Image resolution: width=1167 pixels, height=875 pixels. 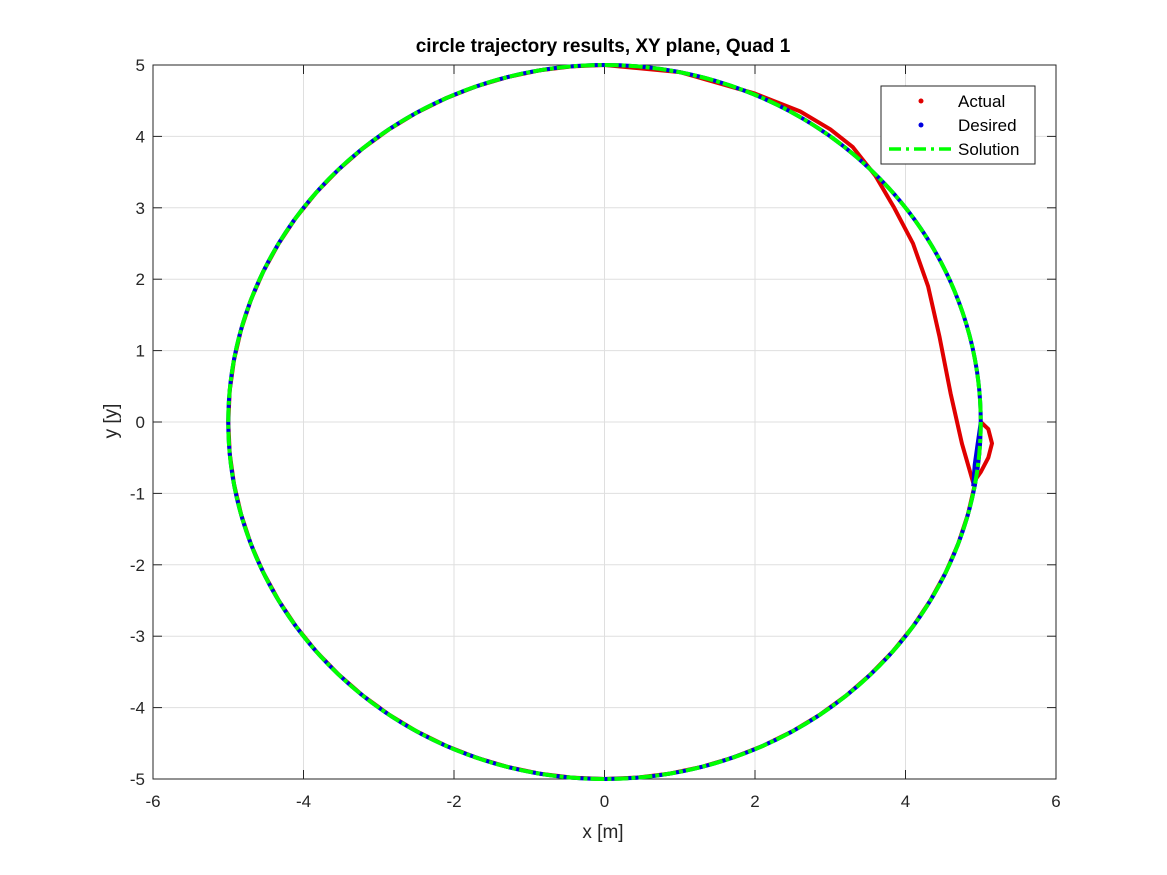 What do you see at coordinates (140, 136) in the screenshot?
I see `y-tick-label: 4` at bounding box center [140, 136].